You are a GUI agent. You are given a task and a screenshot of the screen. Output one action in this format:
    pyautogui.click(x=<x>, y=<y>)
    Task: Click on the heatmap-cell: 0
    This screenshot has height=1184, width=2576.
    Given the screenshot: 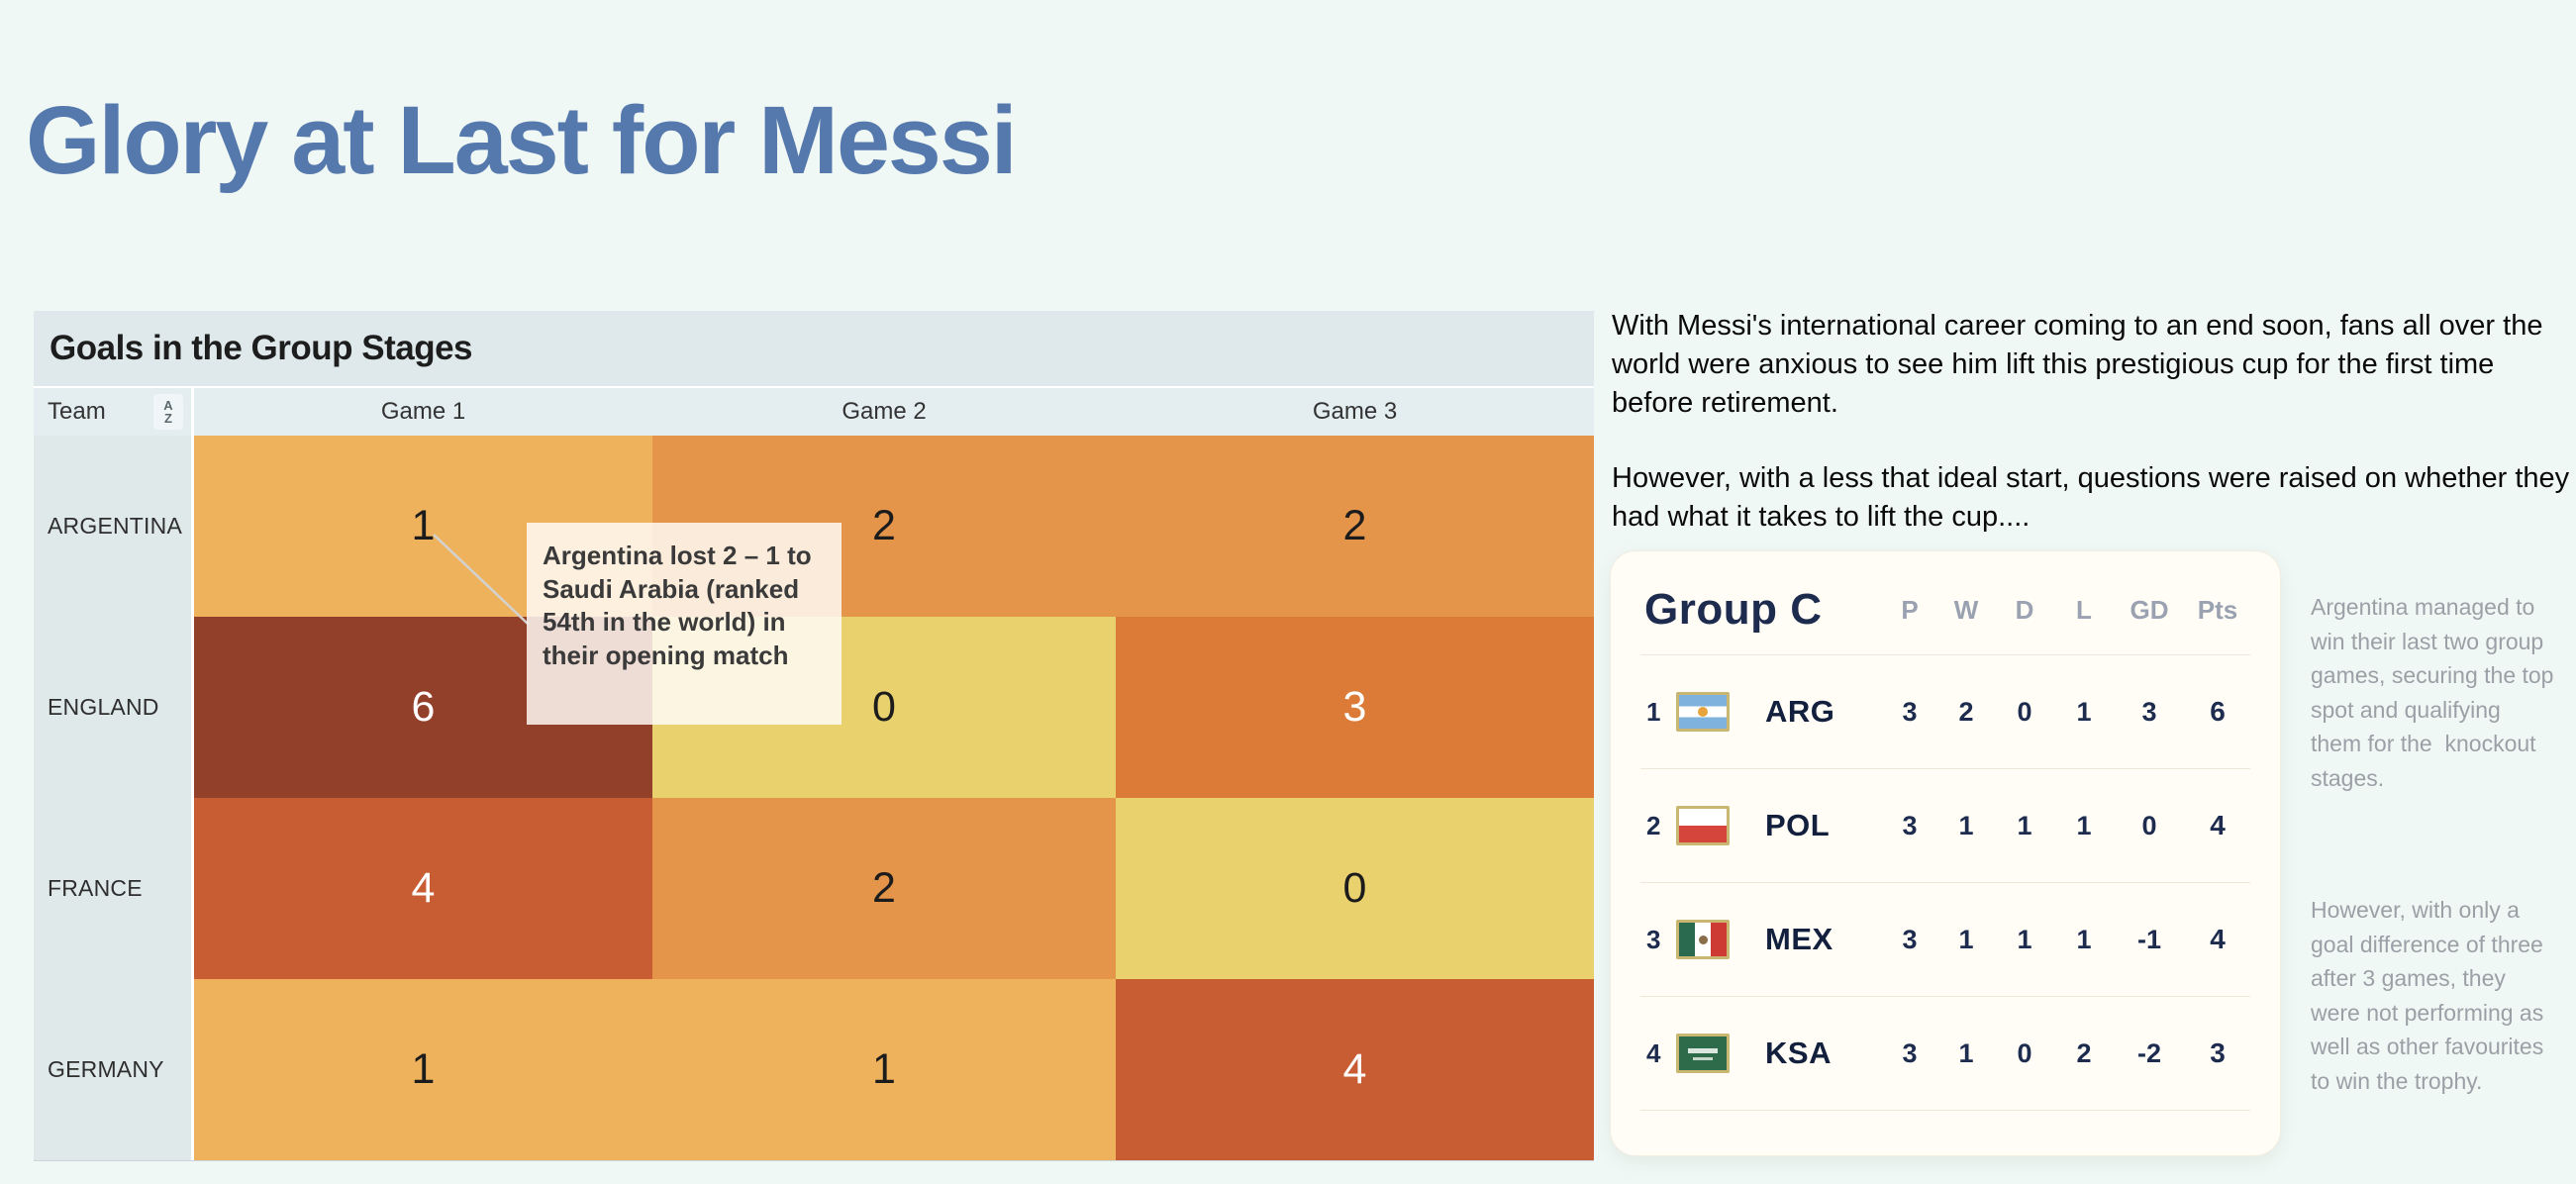 What is the action you would take?
    pyautogui.click(x=1355, y=888)
    